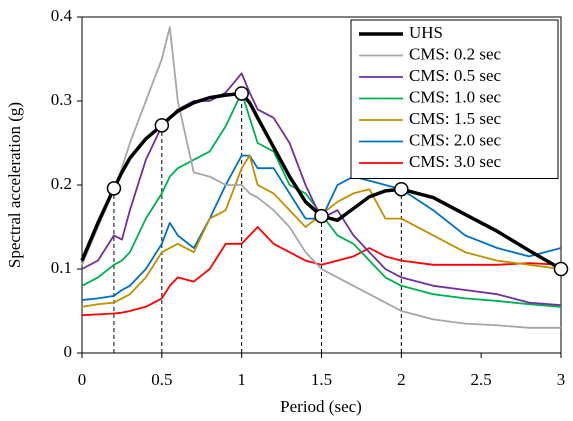 The height and width of the screenshot is (421, 573). What do you see at coordinates (161, 379) in the screenshot?
I see `x-tick-label: 0.5` at bounding box center [161, 379].